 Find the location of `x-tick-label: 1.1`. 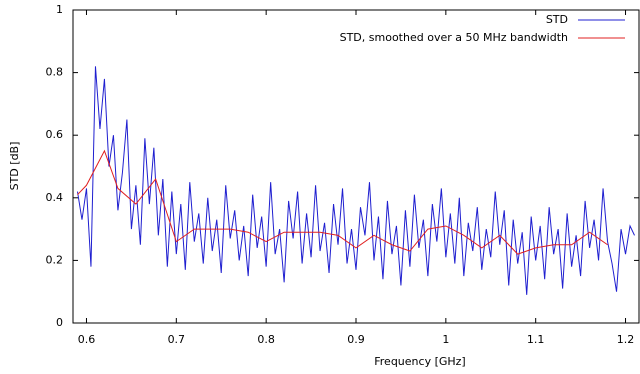

x-tick-label: 1.1 is located at coordinates (536, 339).